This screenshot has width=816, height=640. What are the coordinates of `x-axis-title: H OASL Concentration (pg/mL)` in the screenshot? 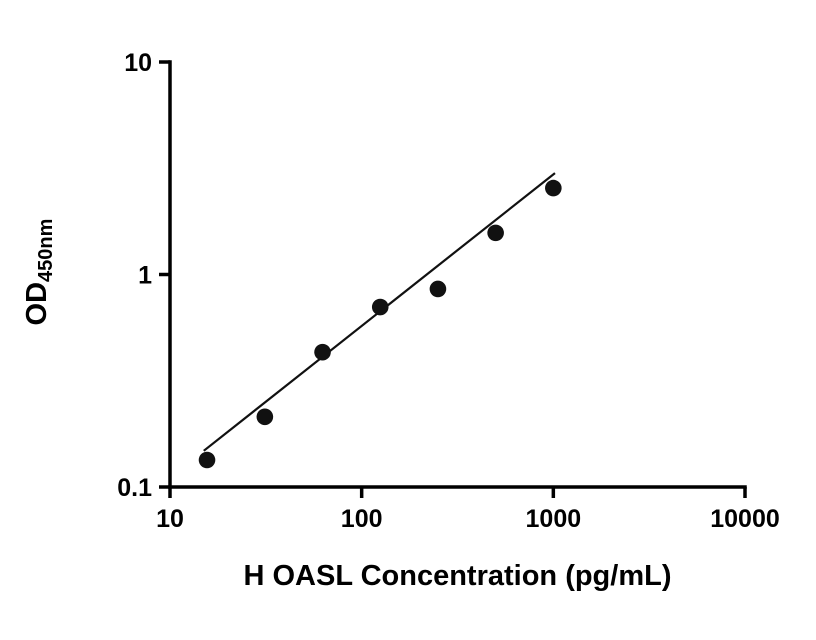 It's located at (457, 576).